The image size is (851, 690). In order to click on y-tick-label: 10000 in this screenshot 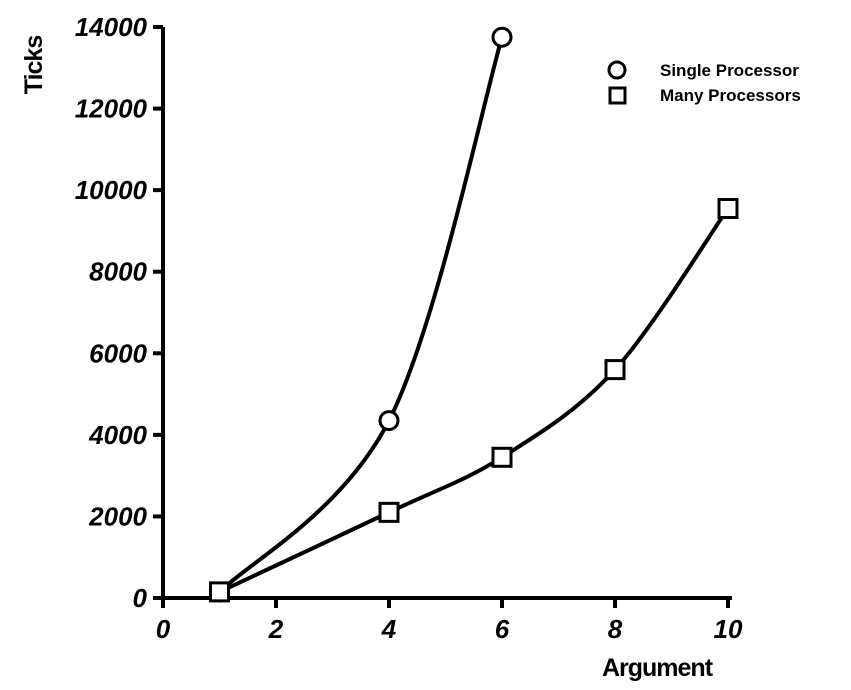, I will do `click(111, 190)`.